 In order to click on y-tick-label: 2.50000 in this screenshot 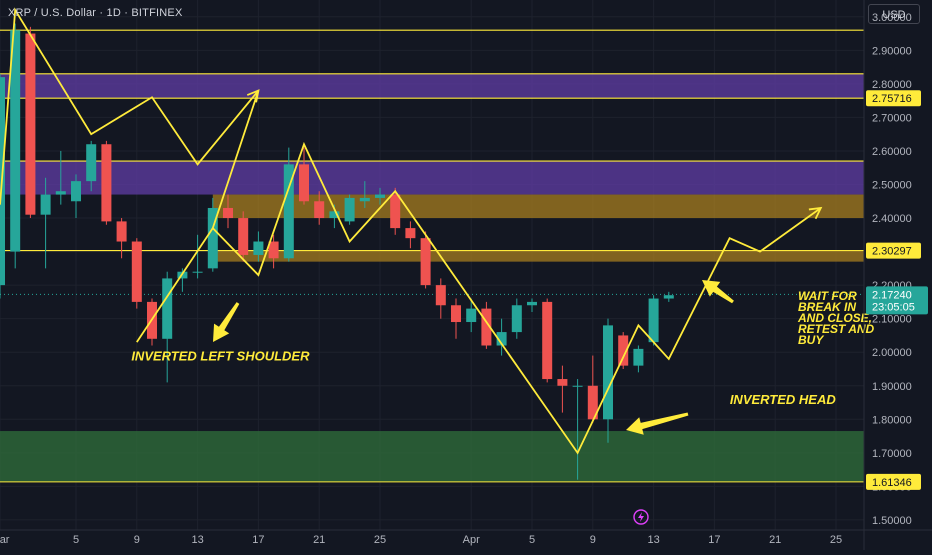, I will do `click(892, 185)`.